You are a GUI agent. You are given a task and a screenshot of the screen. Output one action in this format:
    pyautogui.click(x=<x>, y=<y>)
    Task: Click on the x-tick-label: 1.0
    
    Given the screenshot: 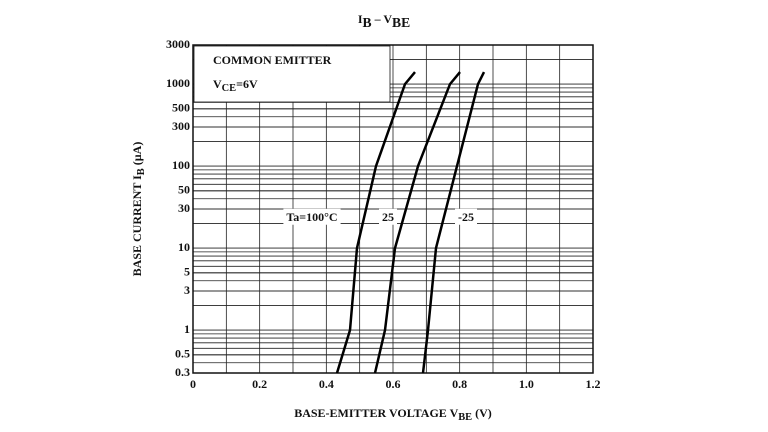 What is the action you would take?
    pyautogui.click(x=526, y=384)
    